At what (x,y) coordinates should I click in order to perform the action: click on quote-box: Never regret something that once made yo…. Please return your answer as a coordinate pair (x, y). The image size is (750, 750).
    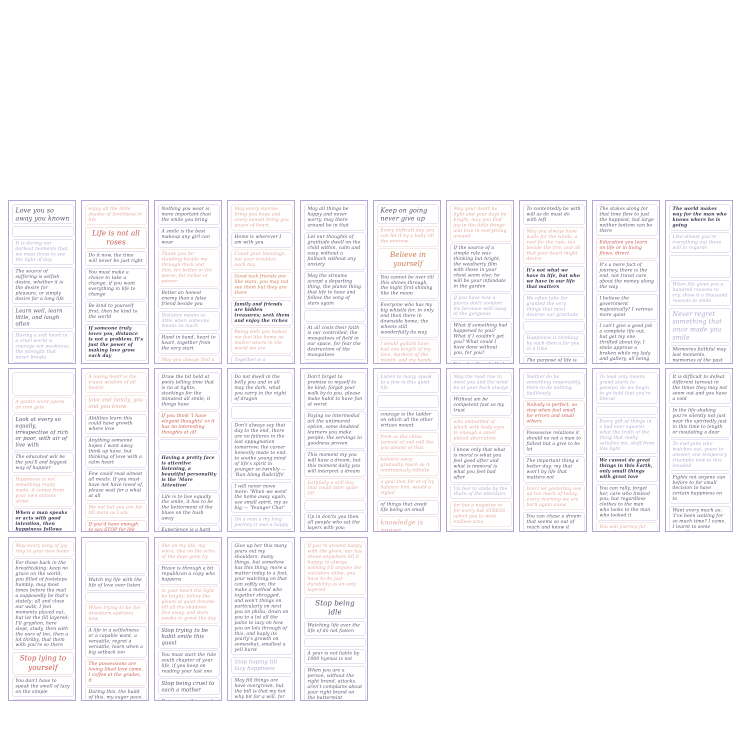
    Looking at the image, I should click on (700, 325).